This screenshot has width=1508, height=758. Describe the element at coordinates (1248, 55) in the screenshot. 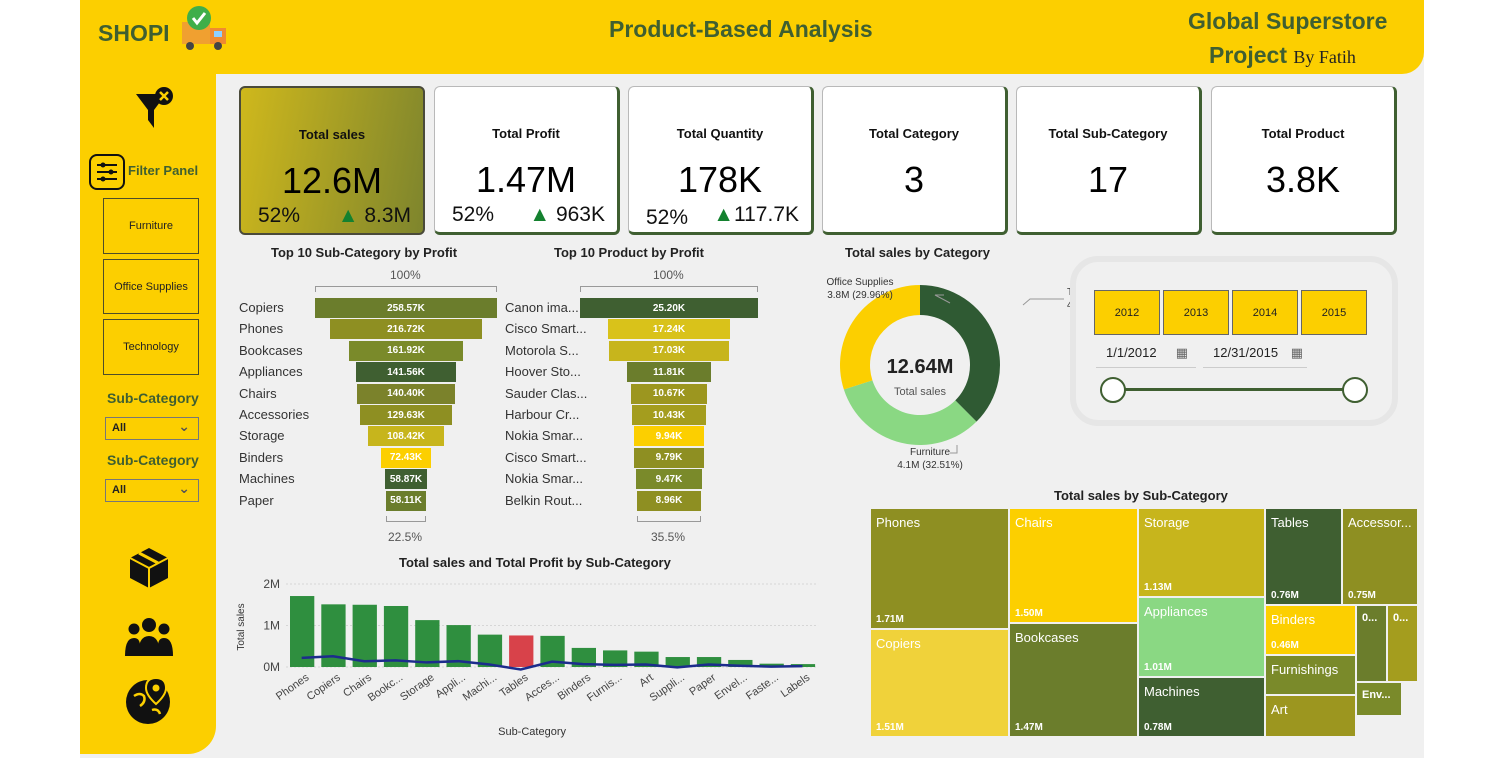

I see `project-word: Project` at that location.